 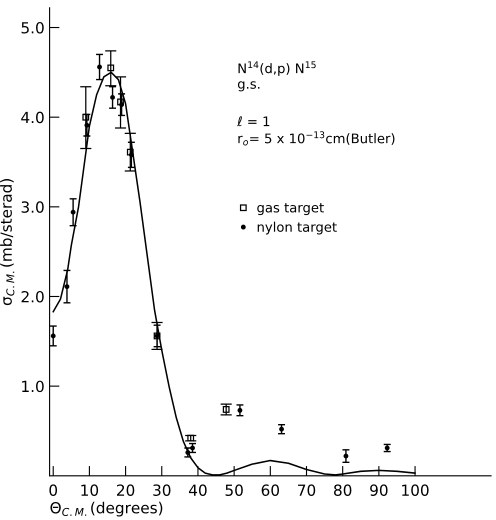 What do you see at coordinates (343, 490) in the screenshot?
I see `x-tick-label: 80` at bounding box center [343, 490].